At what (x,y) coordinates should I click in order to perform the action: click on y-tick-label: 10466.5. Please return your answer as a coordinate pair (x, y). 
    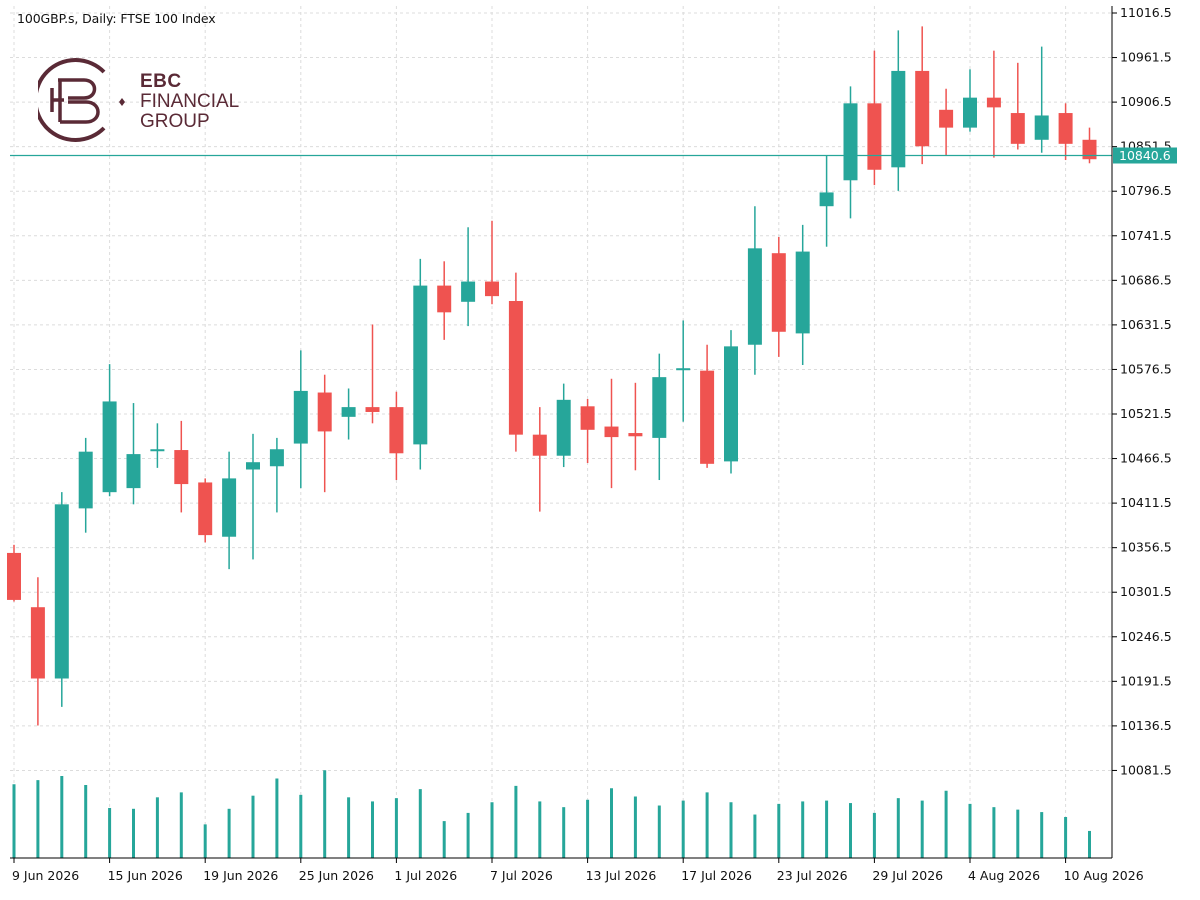
    Looking at the image, I should click on (1146, 458).